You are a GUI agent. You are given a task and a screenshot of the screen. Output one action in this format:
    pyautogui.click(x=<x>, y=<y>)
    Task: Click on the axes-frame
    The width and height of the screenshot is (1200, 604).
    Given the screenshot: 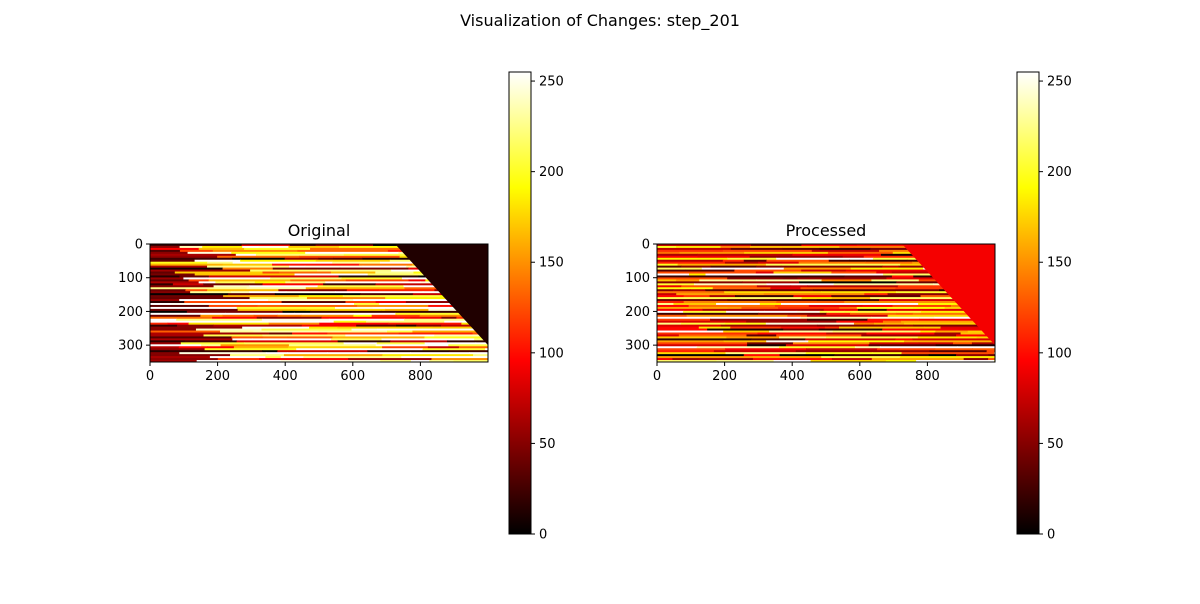 What is the action you would take?
    pyautogui.click(x=826, y=303)
    